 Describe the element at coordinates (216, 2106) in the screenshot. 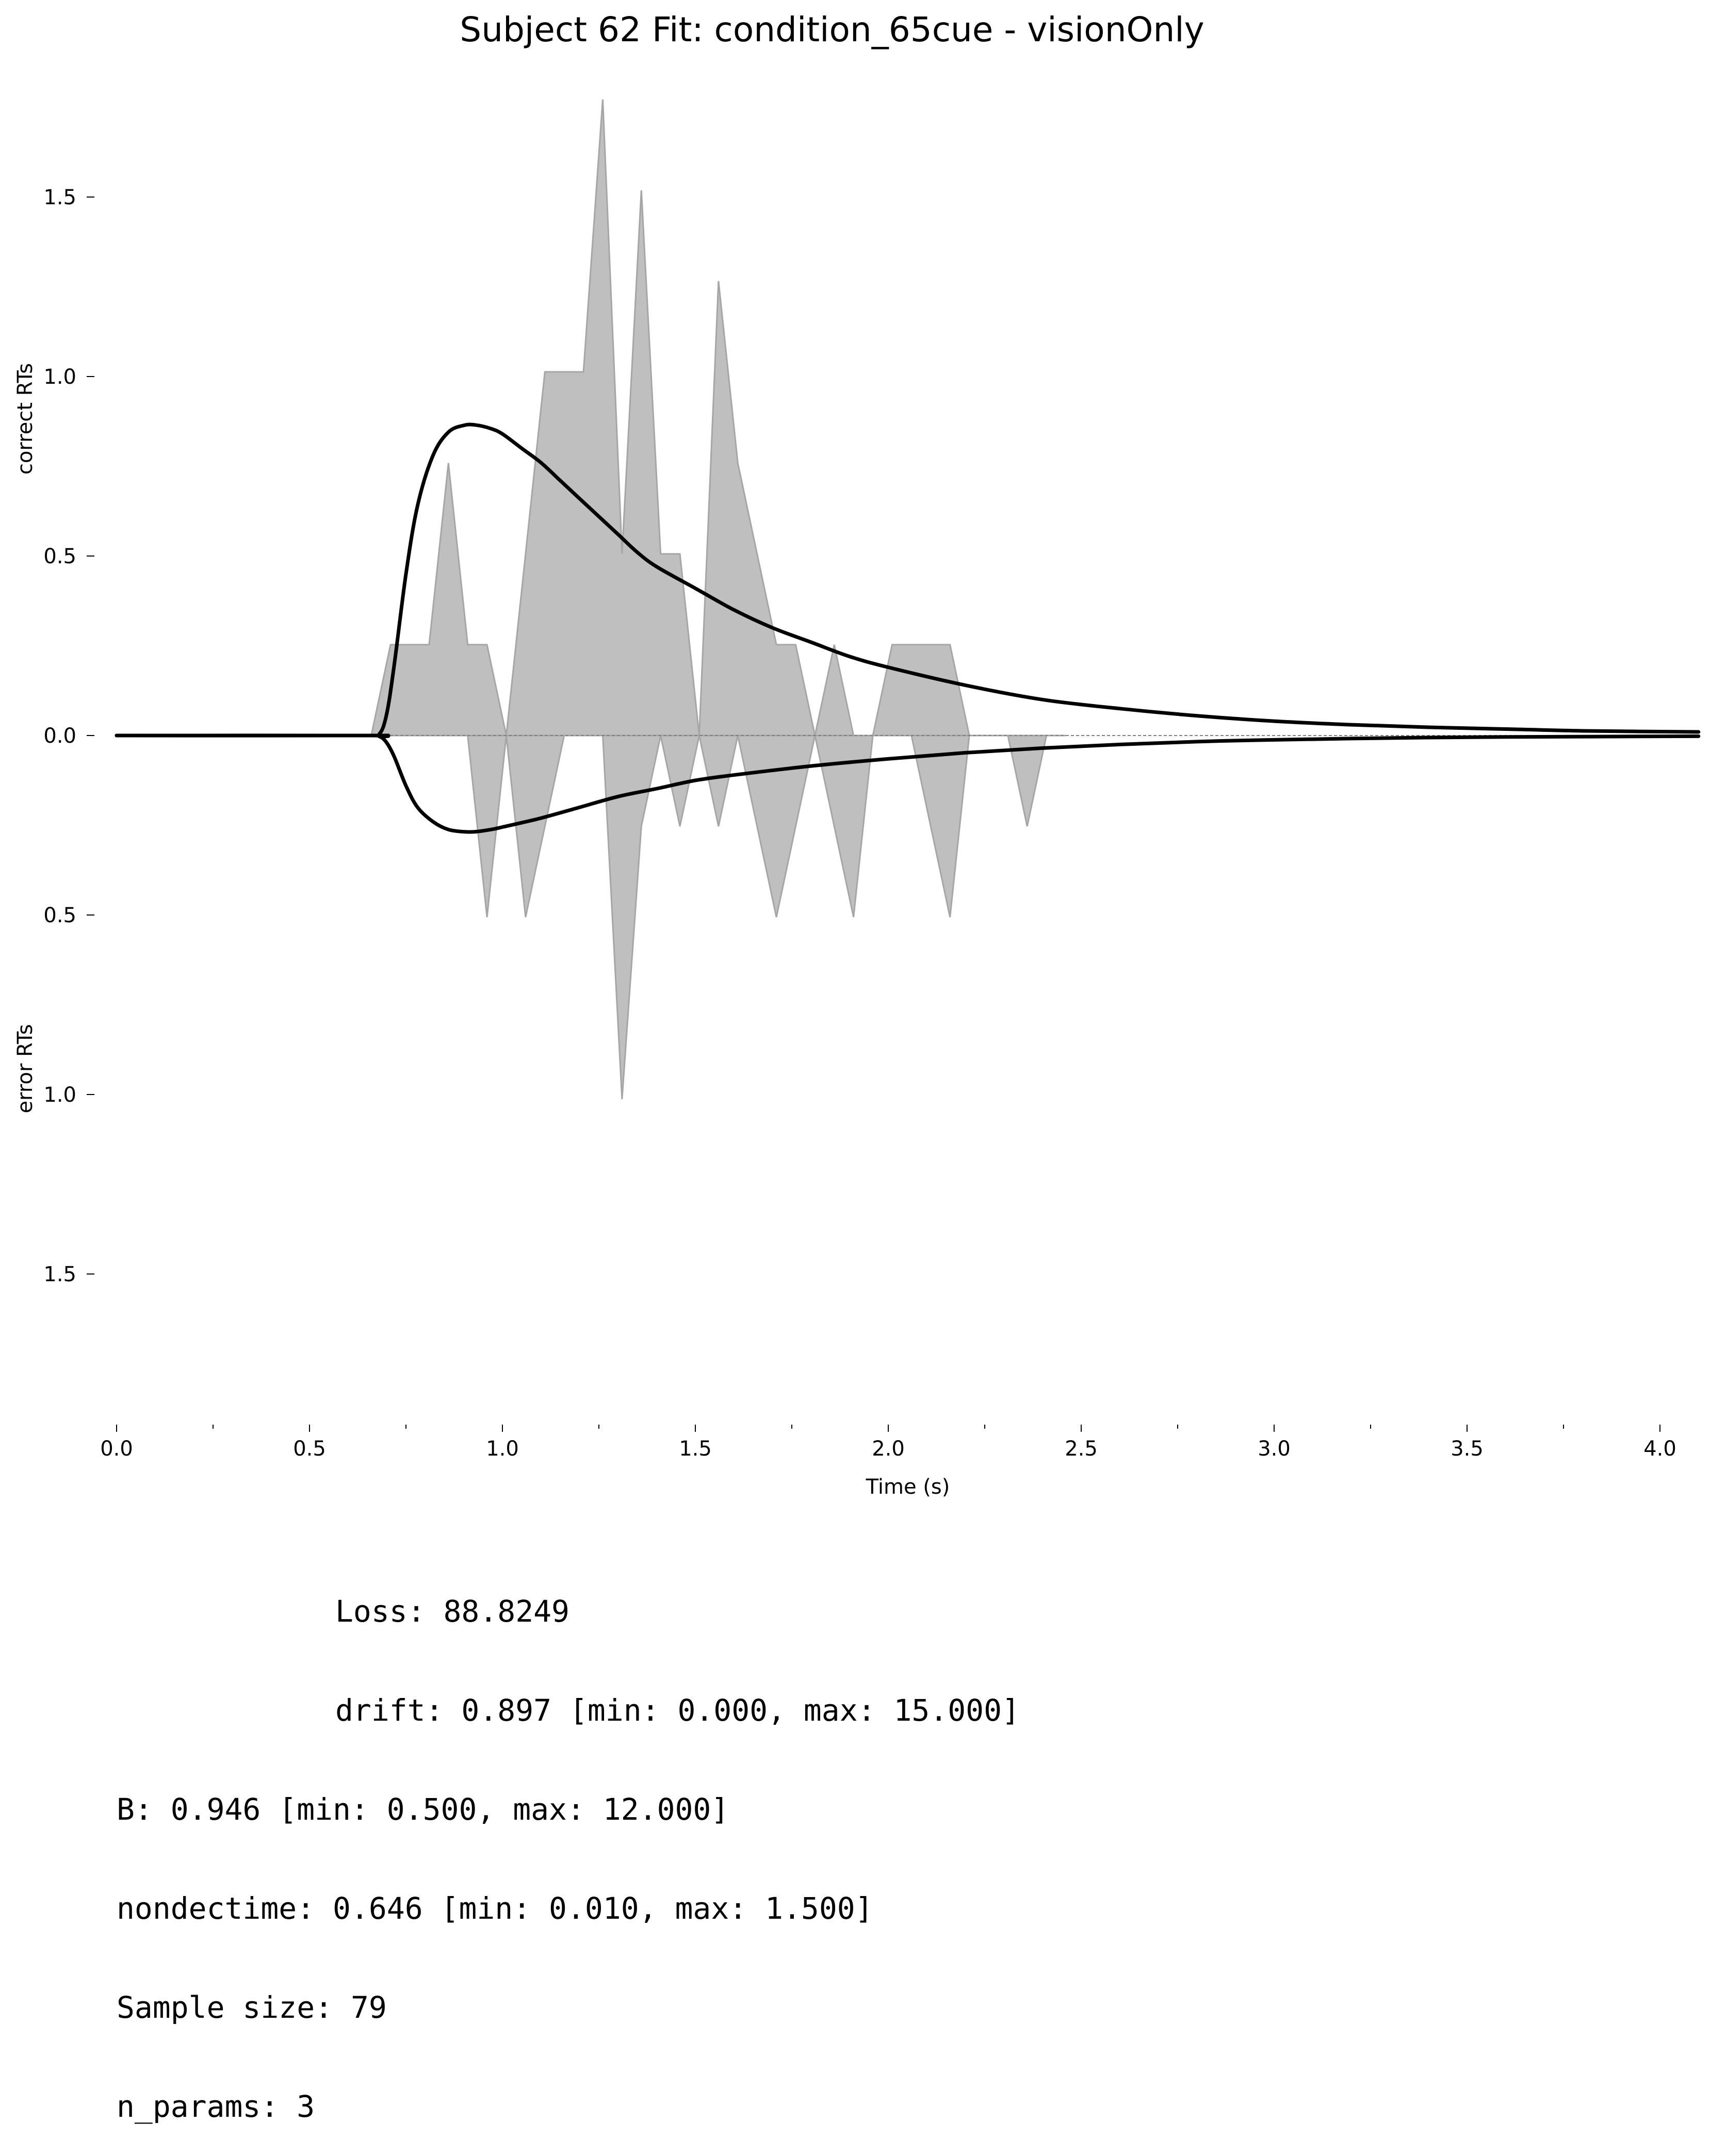

I see `stat-n-params: n_params: 3` at that location.